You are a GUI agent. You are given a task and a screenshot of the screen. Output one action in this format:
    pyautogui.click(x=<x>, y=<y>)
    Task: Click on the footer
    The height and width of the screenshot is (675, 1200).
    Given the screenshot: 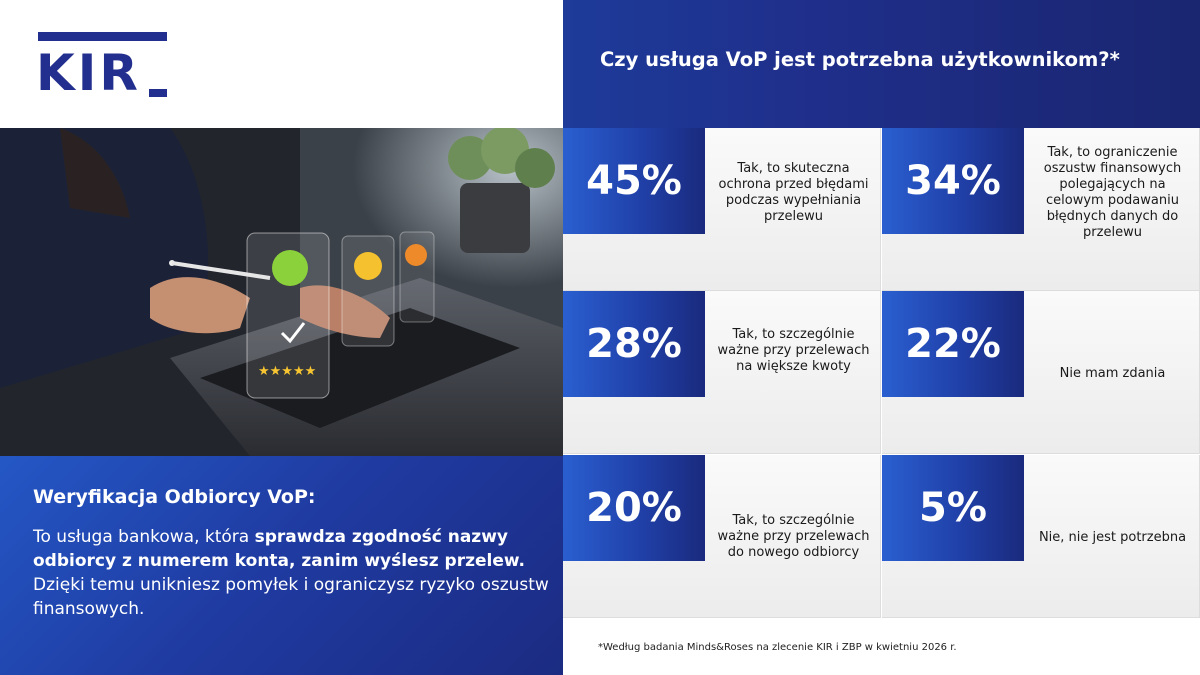 What is the action you would take?
    pyautogui.click(x=881, y=646)
    